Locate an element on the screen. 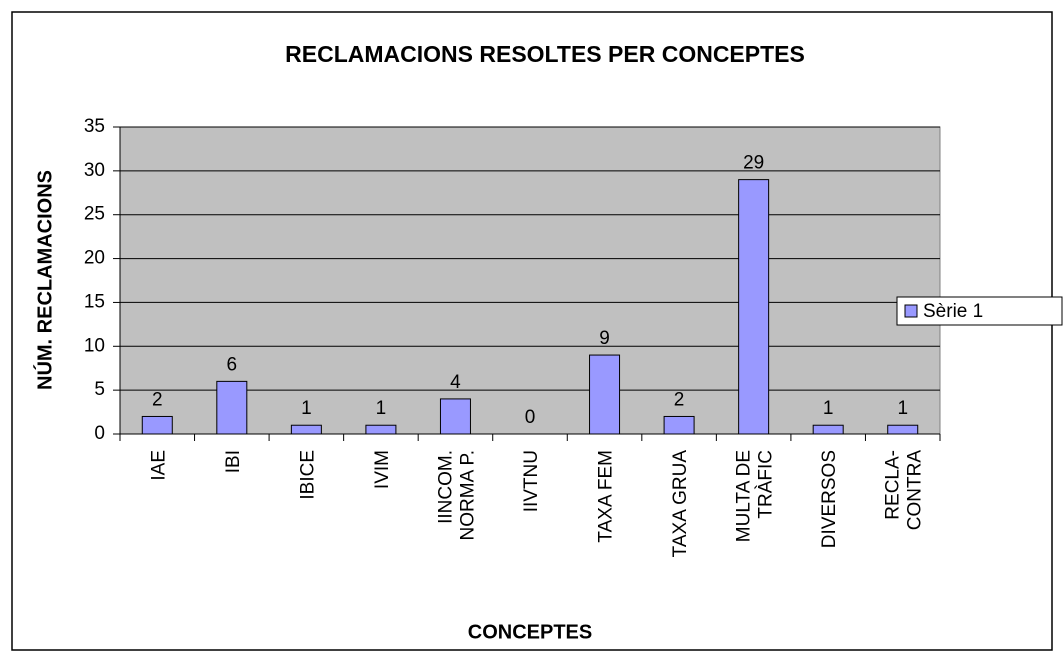 The image size is (1064, 667). value-label: 29 is located at coordinates (753, 163).